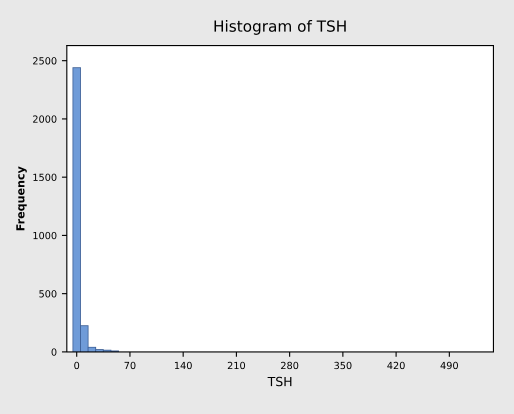  I want to click on x-tick-label: 350, so click(343, 366).